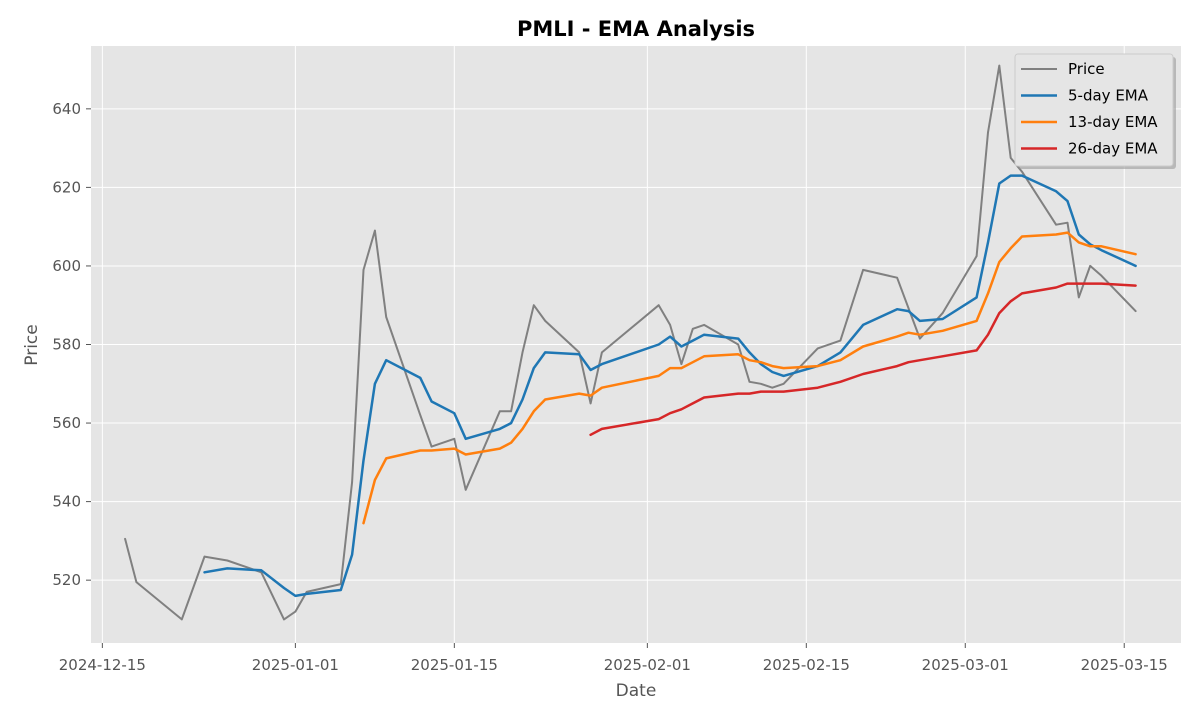  Describe the element at coordinates (1124, 665) in the screenshot. I see `x-tick-label: 2025-03-15` at that location.